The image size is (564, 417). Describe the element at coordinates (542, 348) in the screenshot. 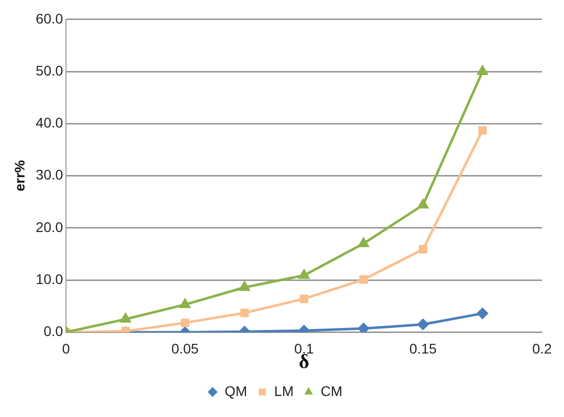

I see `x-tick-label: 0.2` at that location.